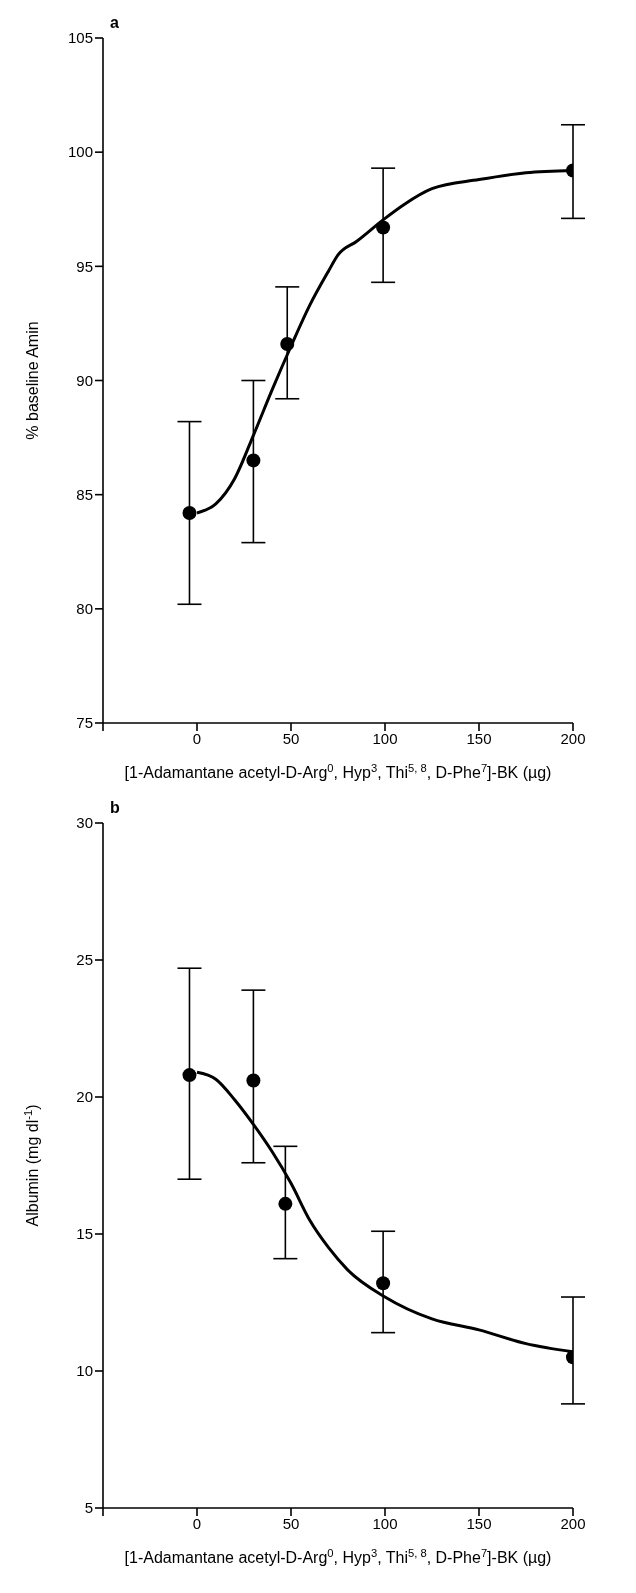 This screenshot has width=636, height=1593. I want to click on y-tick-label: 20, so click(84, 1097).